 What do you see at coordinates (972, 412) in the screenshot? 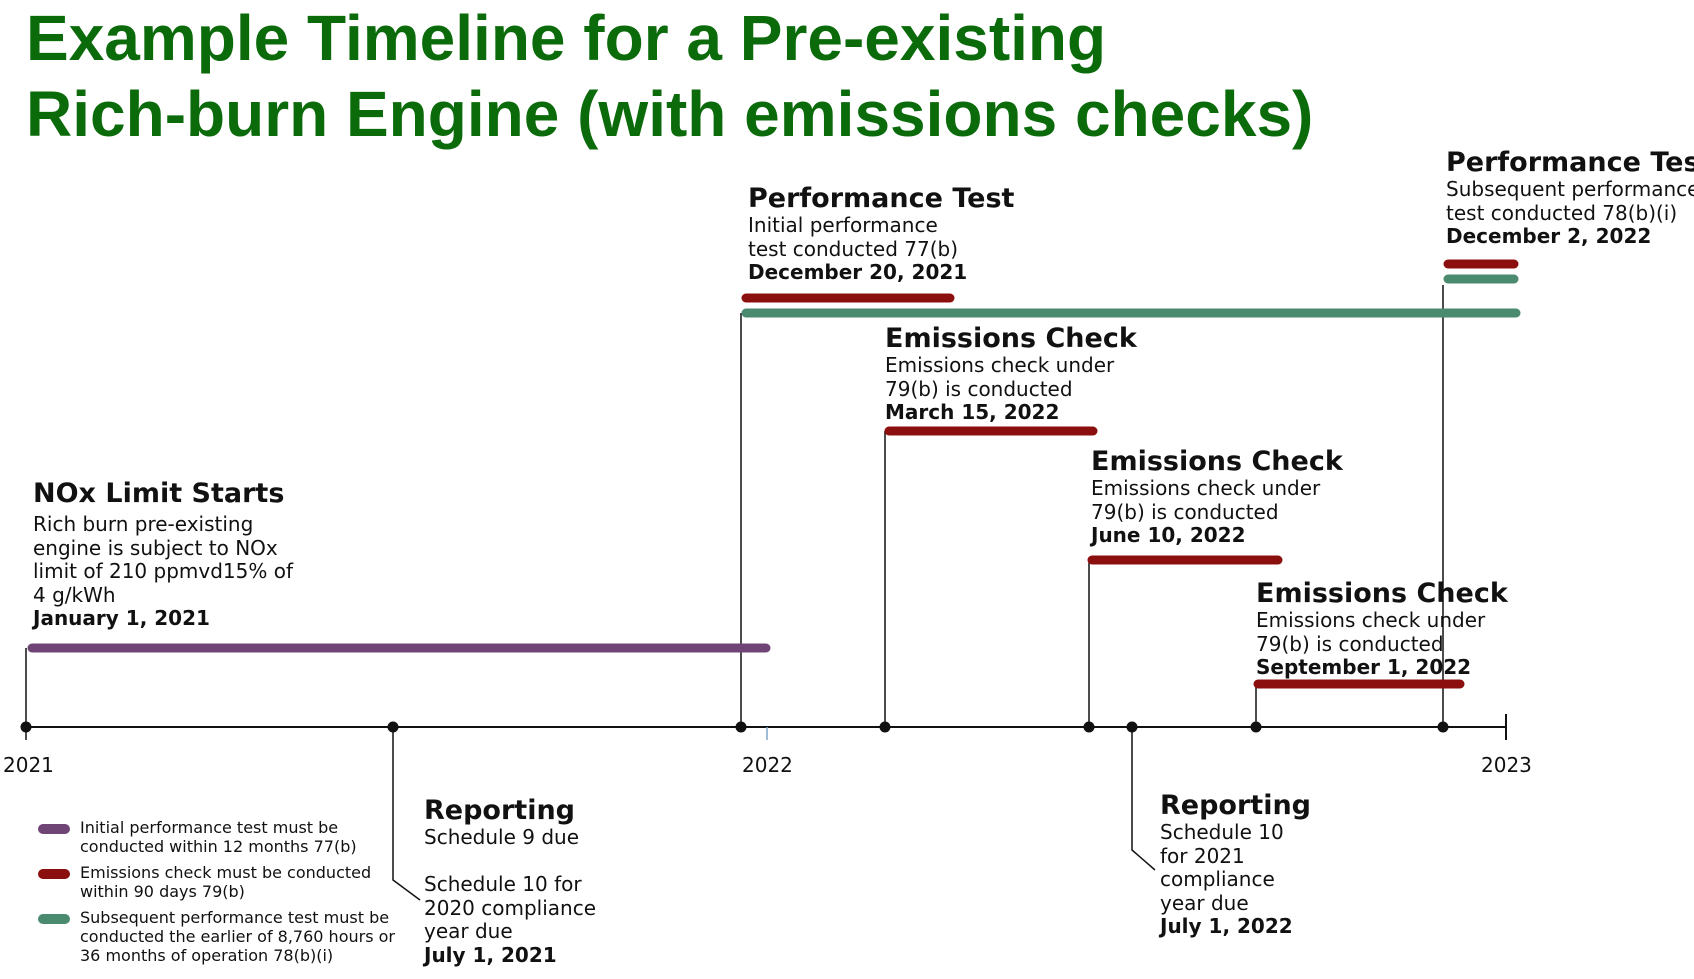
I see `event-date: March 15, 2022` at bounding box center [972, 412].